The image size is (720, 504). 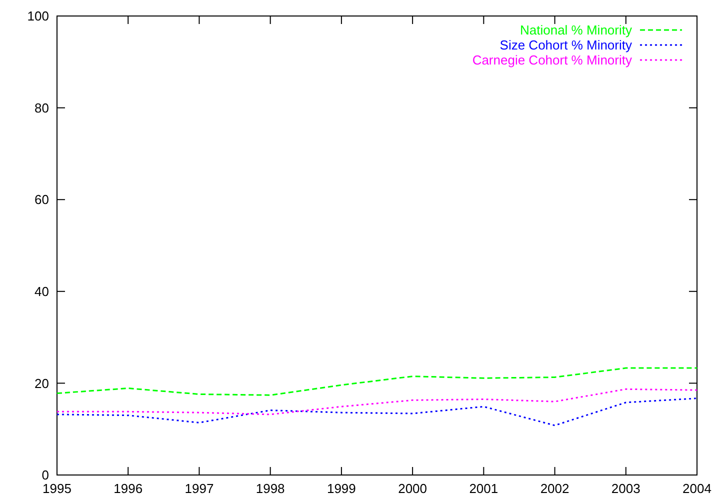 What do you see at coordinates (483, 488) in the screenshot?
I see `x-tick-label: 2001` at bounding box center [483, 488].